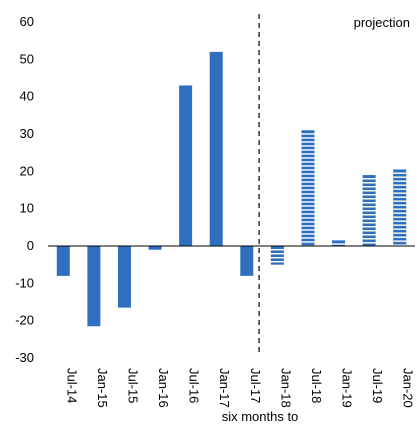 The image size is (417, 425). What do you see at coordinates (285, 388) in the screenshot?
I see `x-tick-label: Jan-18` at bounding box center [285, 388].